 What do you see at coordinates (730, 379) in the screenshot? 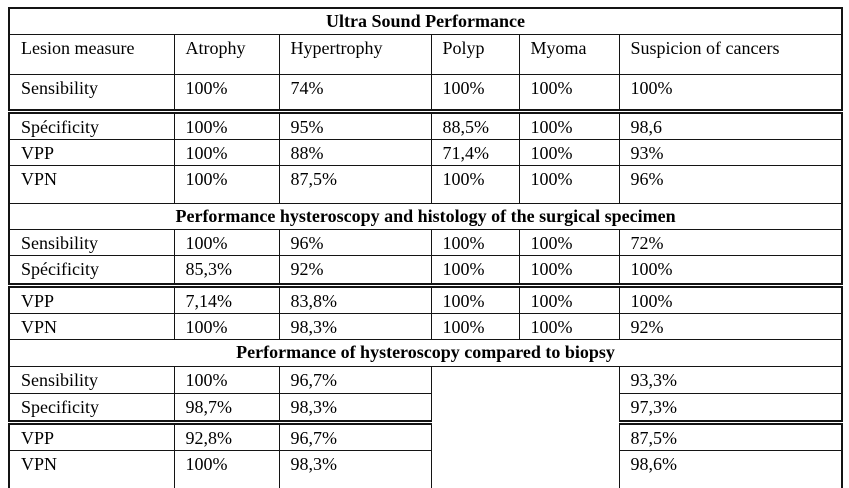
I see `table-cell: 93,3%` at bounding box center [730, 379].